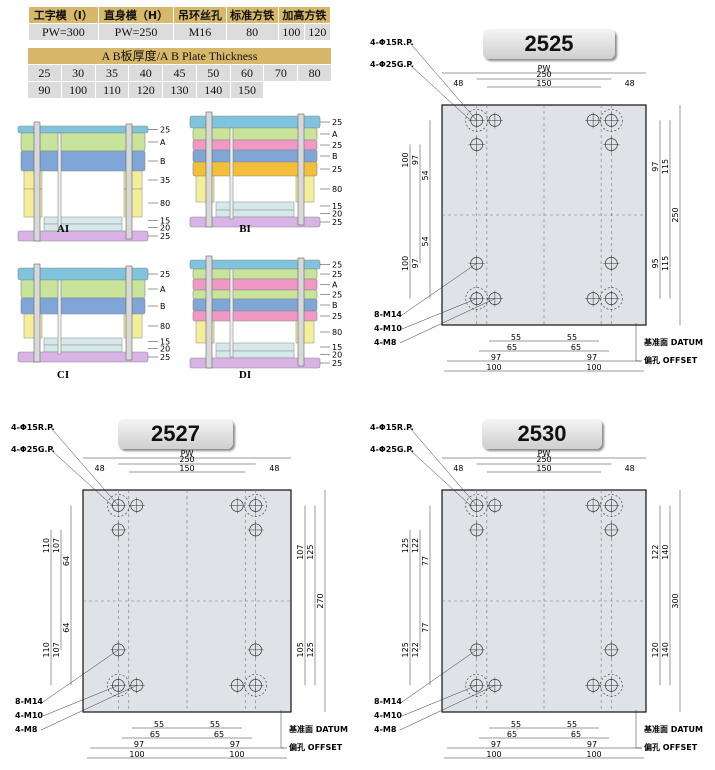 The width and height of the screenshot is (715, 770). What do you see at coordinates (83, 306) in the screenshot?
I see `b-plate` at bounding box center [83, 306].